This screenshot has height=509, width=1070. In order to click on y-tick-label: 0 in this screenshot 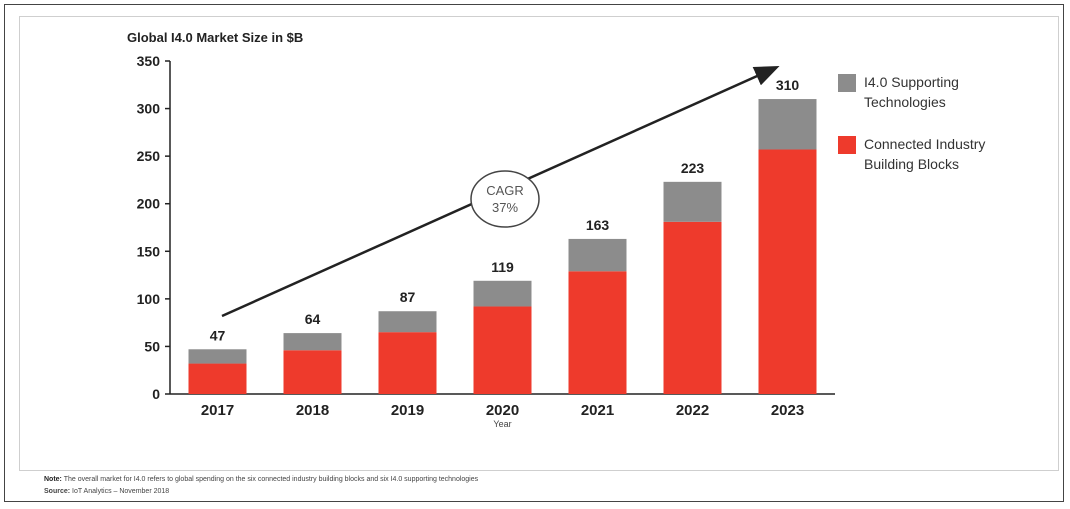, I will do `click(156, 394)`.